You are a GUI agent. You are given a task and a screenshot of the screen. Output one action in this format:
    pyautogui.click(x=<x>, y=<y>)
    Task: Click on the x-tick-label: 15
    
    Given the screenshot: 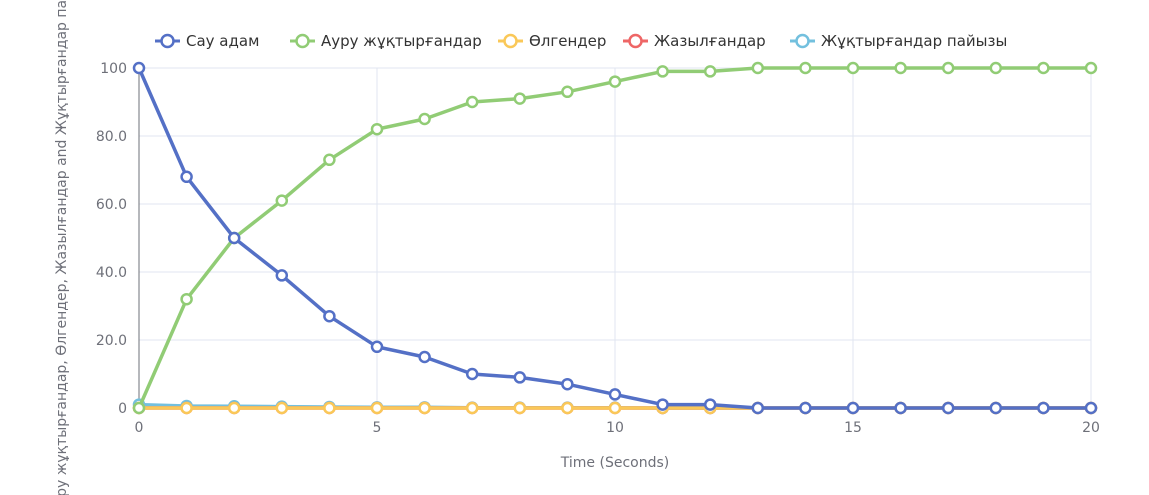 What is the action you would take?
    pyautogui.click(x=853, y=428)
    